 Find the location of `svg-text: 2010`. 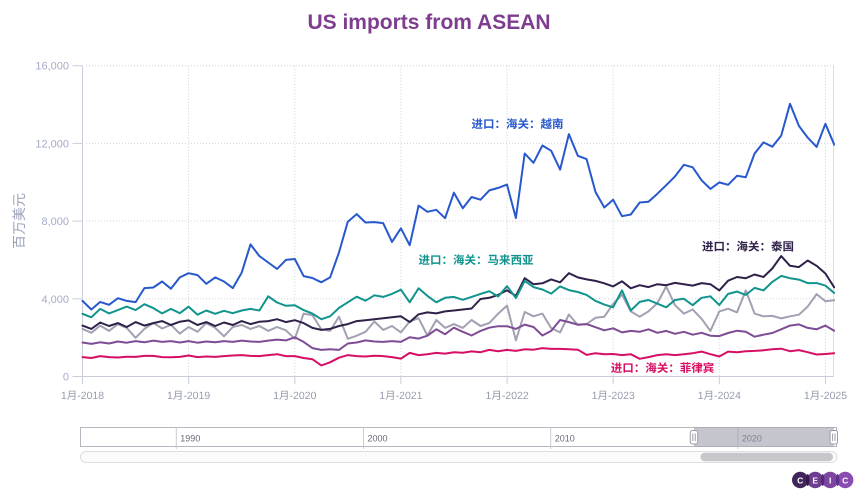

svg-text: 2010 is located at coordinates (565, 439).